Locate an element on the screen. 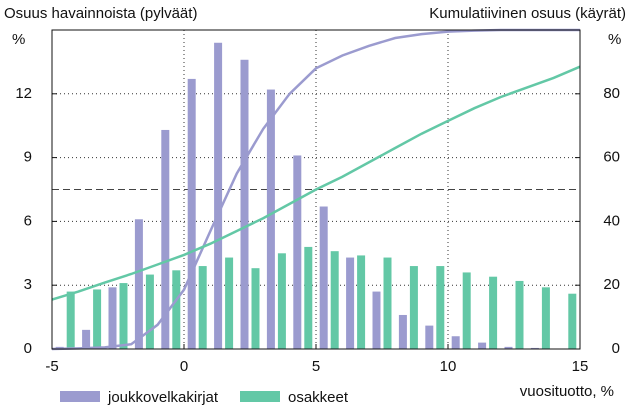 Image resolution: width=630 pixels, height=414 pixels. y-unit-label: % is located at coordinates (18, 39).